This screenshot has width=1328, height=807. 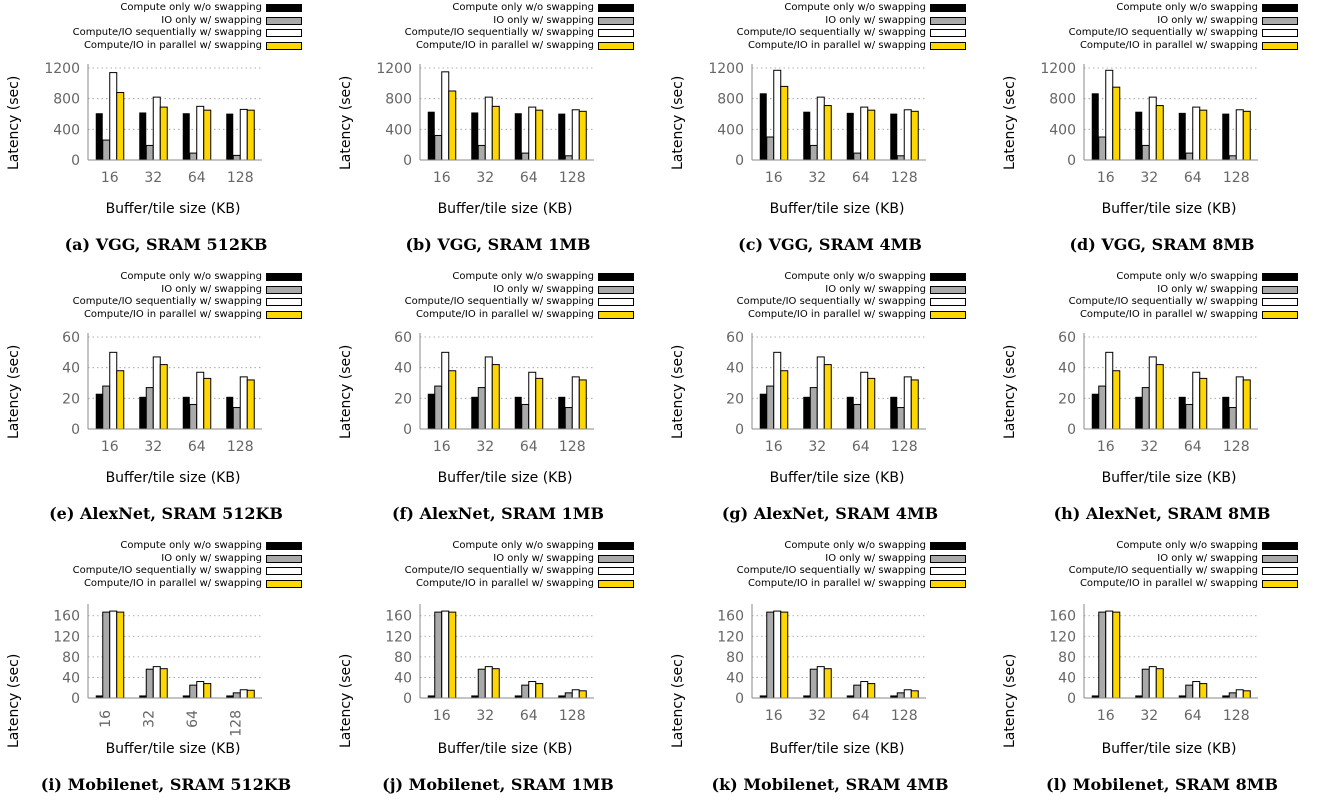 I want to click on x-axis-label: Buffer/tile size (KB), so click(x=505, y=209).